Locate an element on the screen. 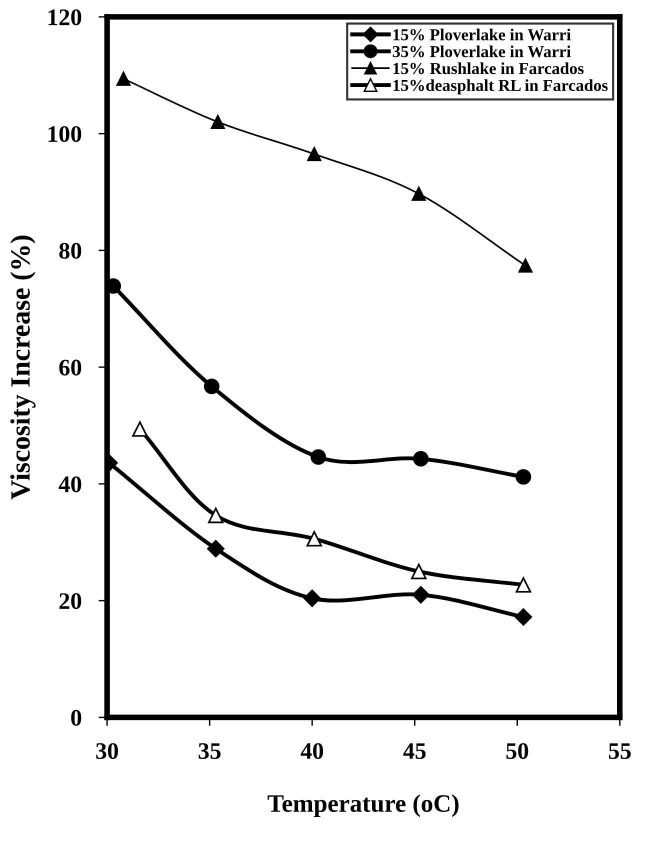 The image size is (649, 844). x-tick-label: 40 is located at coordinates (312, 751).